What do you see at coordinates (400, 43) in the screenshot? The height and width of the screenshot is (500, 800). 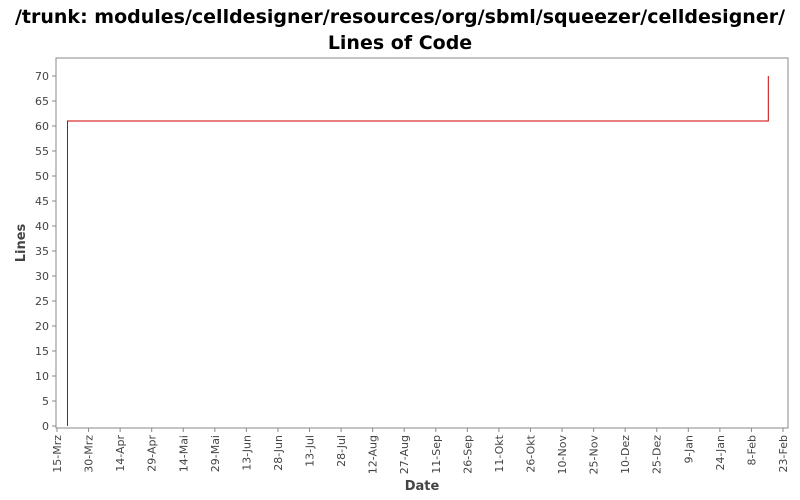 I see `chart-title-line-2: Lines of Code` at bounding box center [400, 43].